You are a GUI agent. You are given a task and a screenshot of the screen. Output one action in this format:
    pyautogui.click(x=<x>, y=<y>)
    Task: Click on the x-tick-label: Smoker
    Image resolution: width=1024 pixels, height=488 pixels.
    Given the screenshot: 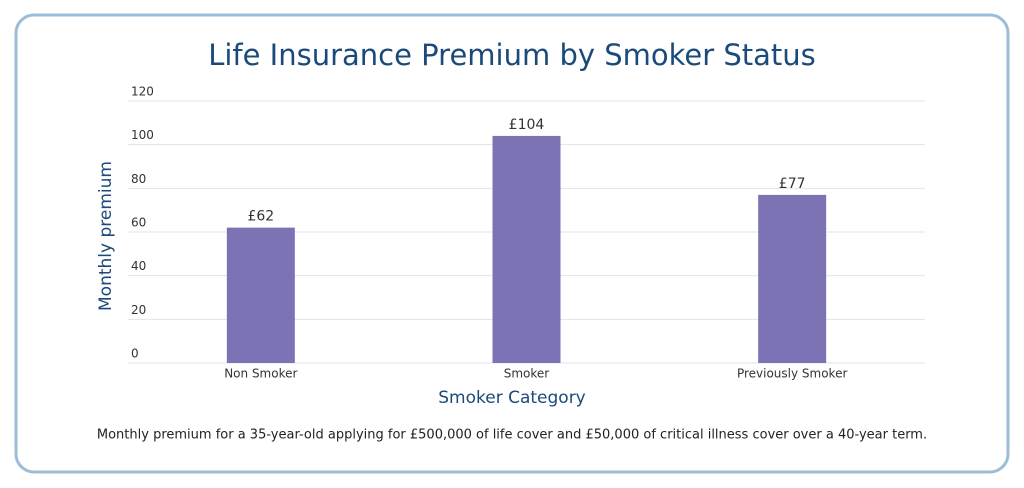 What is the action you would take?
    pyautogui.click(x=527, y=374)
    